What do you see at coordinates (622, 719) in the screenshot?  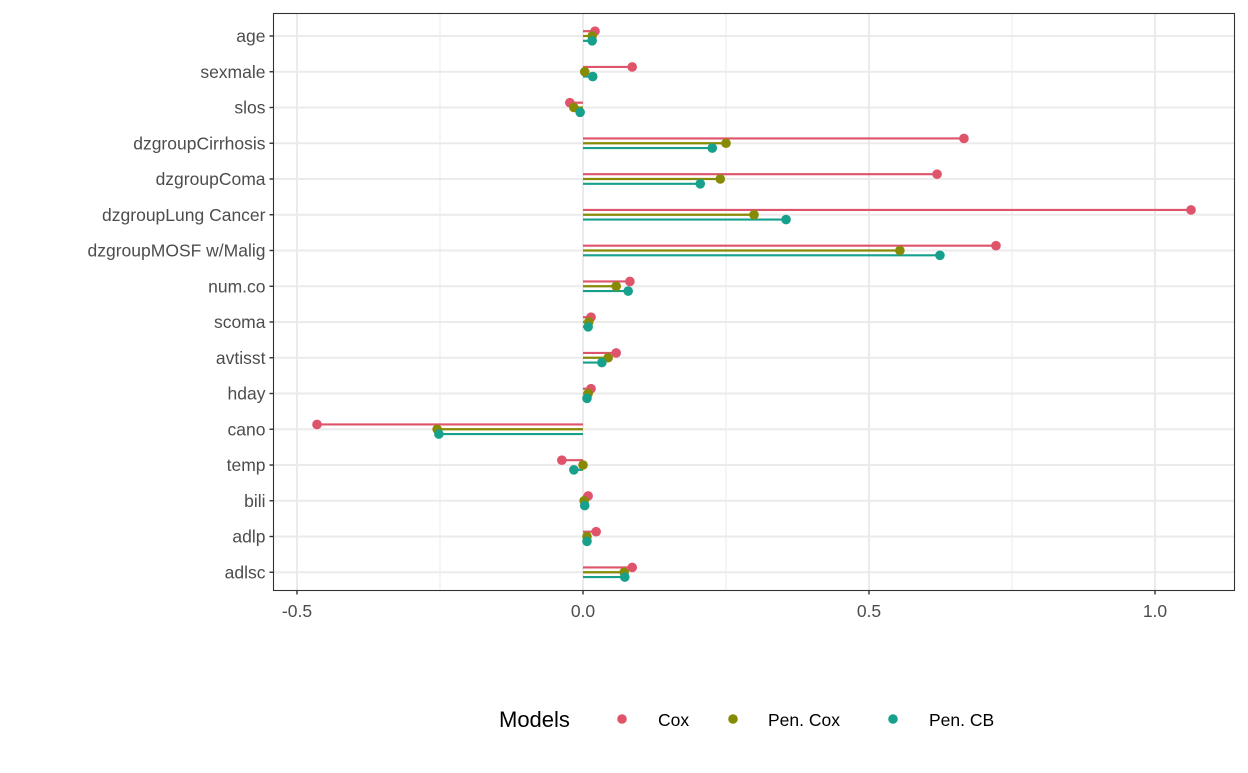 I see `legend-key-cox` at bounding box center [622, 719].